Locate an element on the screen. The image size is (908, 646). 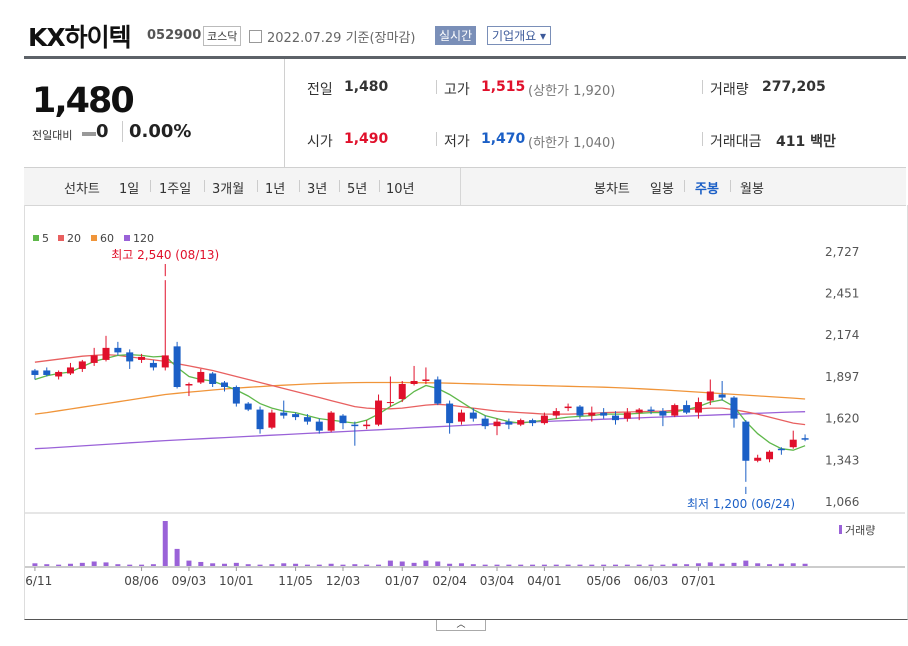
price-box: 1,480 전일대비 0 0.00% is located at coordinates (154, 113).